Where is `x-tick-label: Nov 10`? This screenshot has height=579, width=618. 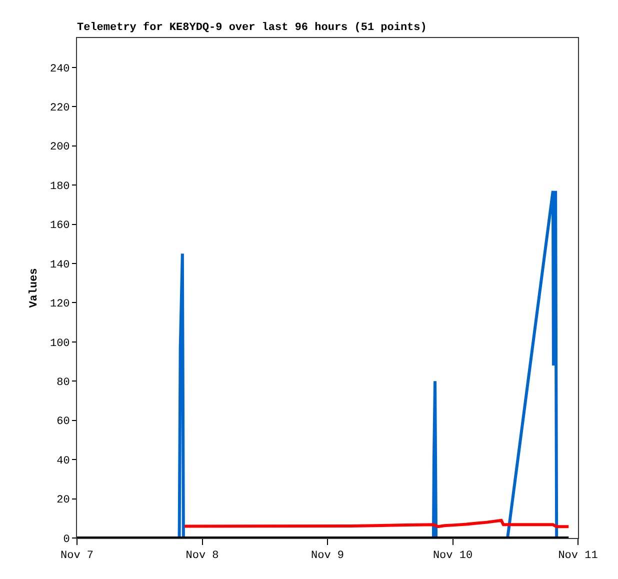 x-tick-label: Nov 10 is located at coordinates (452, 556).